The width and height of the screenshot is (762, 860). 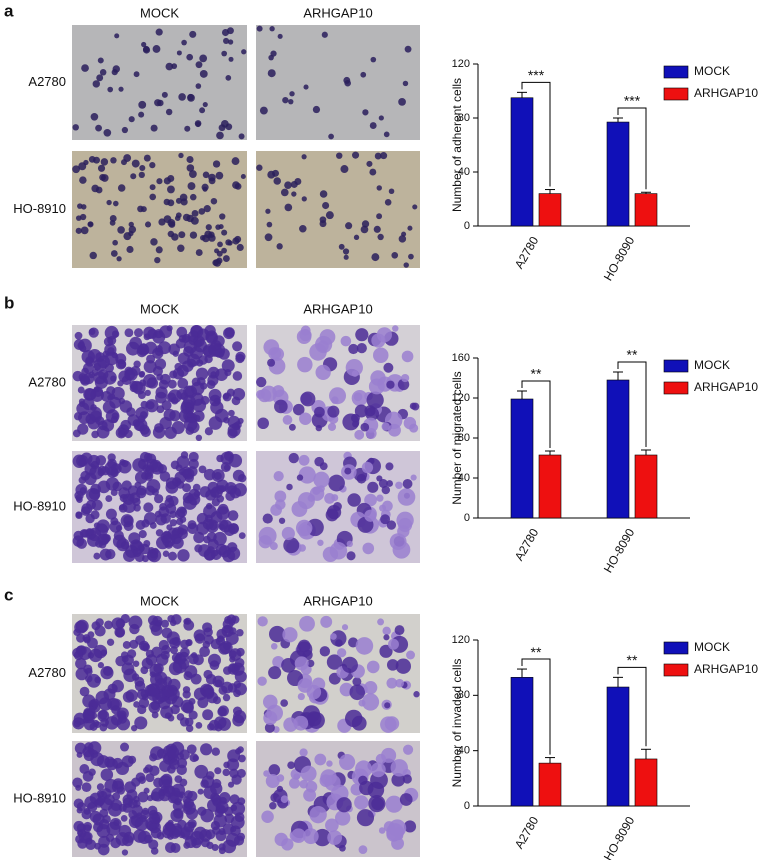 I want to click on panel-letter: a, so click(x=9, y=10).